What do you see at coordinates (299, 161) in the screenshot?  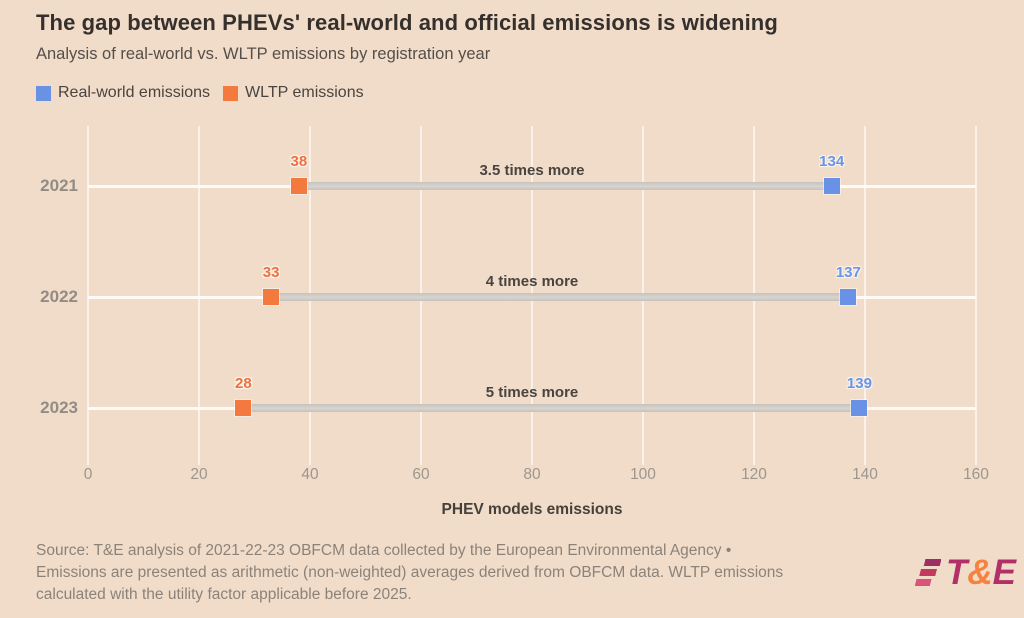 I see `wltp-value-label: 38` at bounding box center [299, 161].